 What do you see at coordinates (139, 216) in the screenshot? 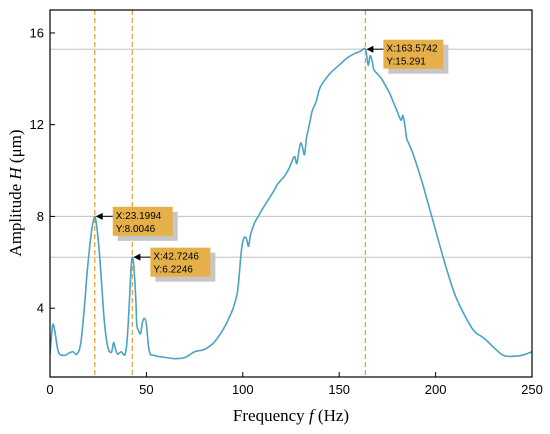
I see `datatip-x-value: X:23.1994` at bounding box center [139, 216].